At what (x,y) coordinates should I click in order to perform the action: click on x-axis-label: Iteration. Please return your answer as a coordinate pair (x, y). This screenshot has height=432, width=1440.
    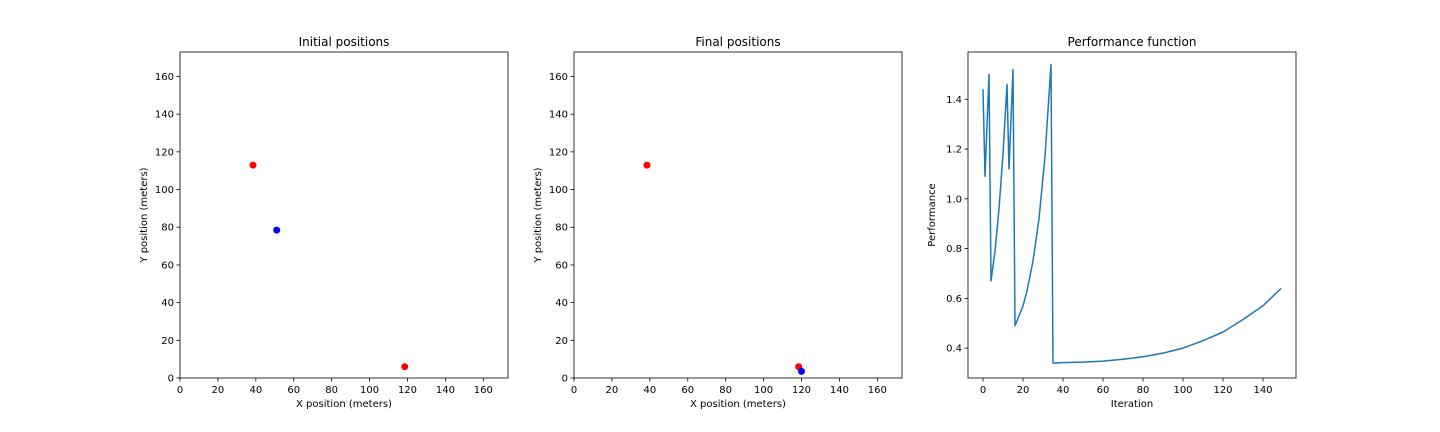
    Looking at the image, I should click on (1132, 404).